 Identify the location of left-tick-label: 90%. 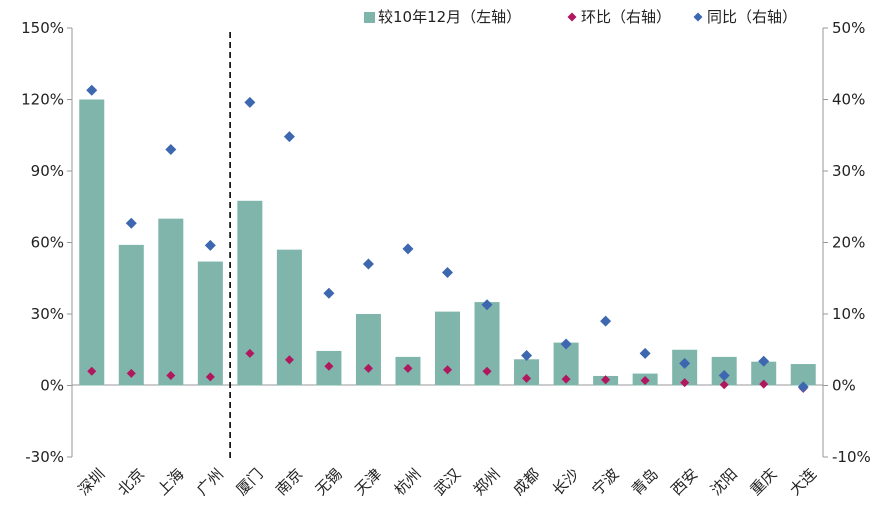
(47, 171).